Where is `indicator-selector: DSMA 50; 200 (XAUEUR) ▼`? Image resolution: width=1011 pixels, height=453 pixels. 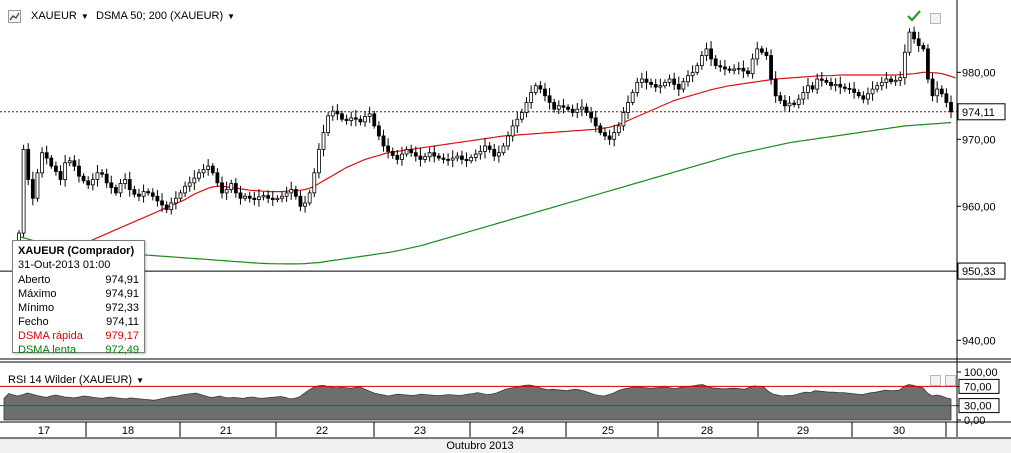
indicator-selector: DSMA 50; 200 (XAUEUR) ▼ is located at coordinates (165, 16).